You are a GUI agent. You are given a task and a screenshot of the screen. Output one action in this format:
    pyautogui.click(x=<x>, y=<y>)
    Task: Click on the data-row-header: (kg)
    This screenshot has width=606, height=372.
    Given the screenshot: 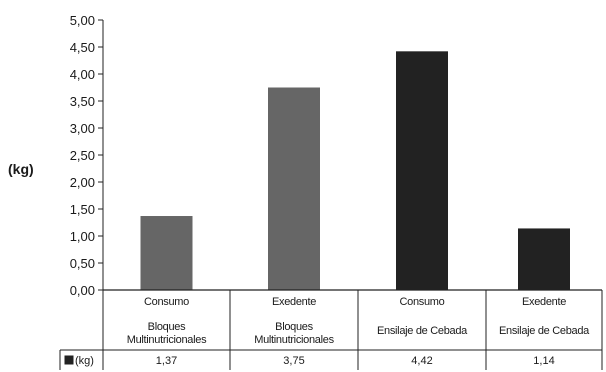 What is the action you would take?
    pyautogui.click(x=84, y=361)
    